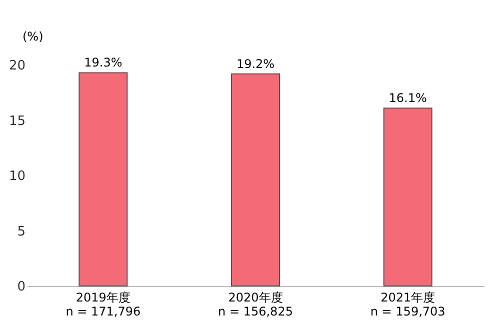 This screenshot has width=504, height=325. Describe the element at coordinates (255, 304) in the screenshot. I see `x-tick-label: 2020年度 n = 156,825` at that location.